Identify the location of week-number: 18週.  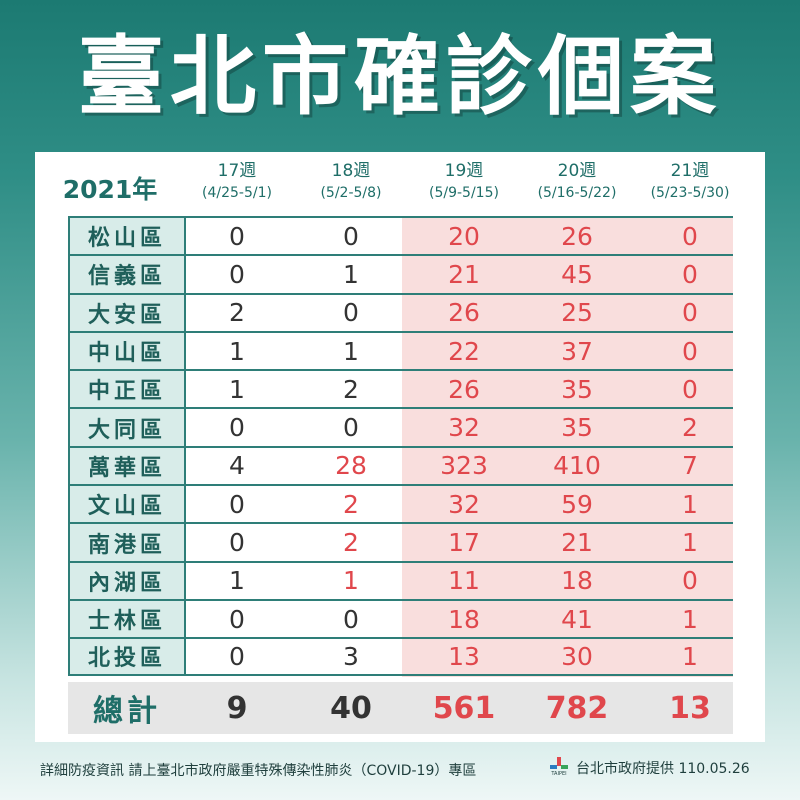
(351, 171).